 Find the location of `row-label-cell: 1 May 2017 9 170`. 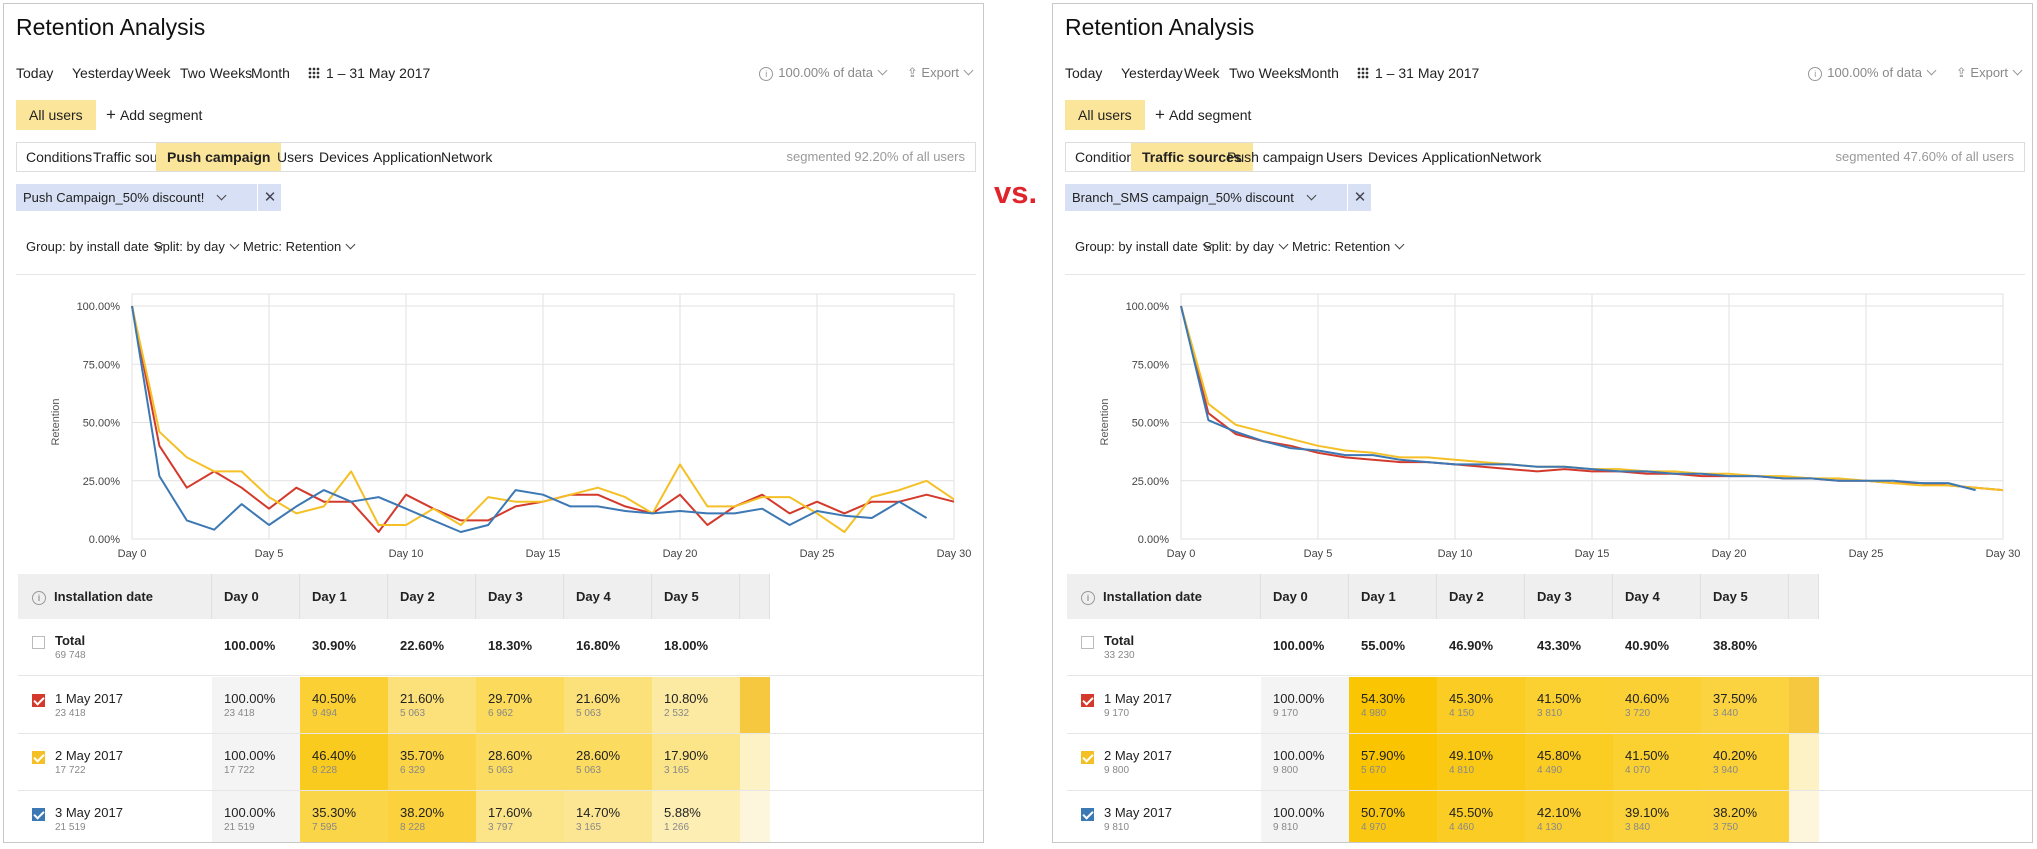

row-label-cell: 1 May 2017 9 170 is located at coordinates (1164, 705).